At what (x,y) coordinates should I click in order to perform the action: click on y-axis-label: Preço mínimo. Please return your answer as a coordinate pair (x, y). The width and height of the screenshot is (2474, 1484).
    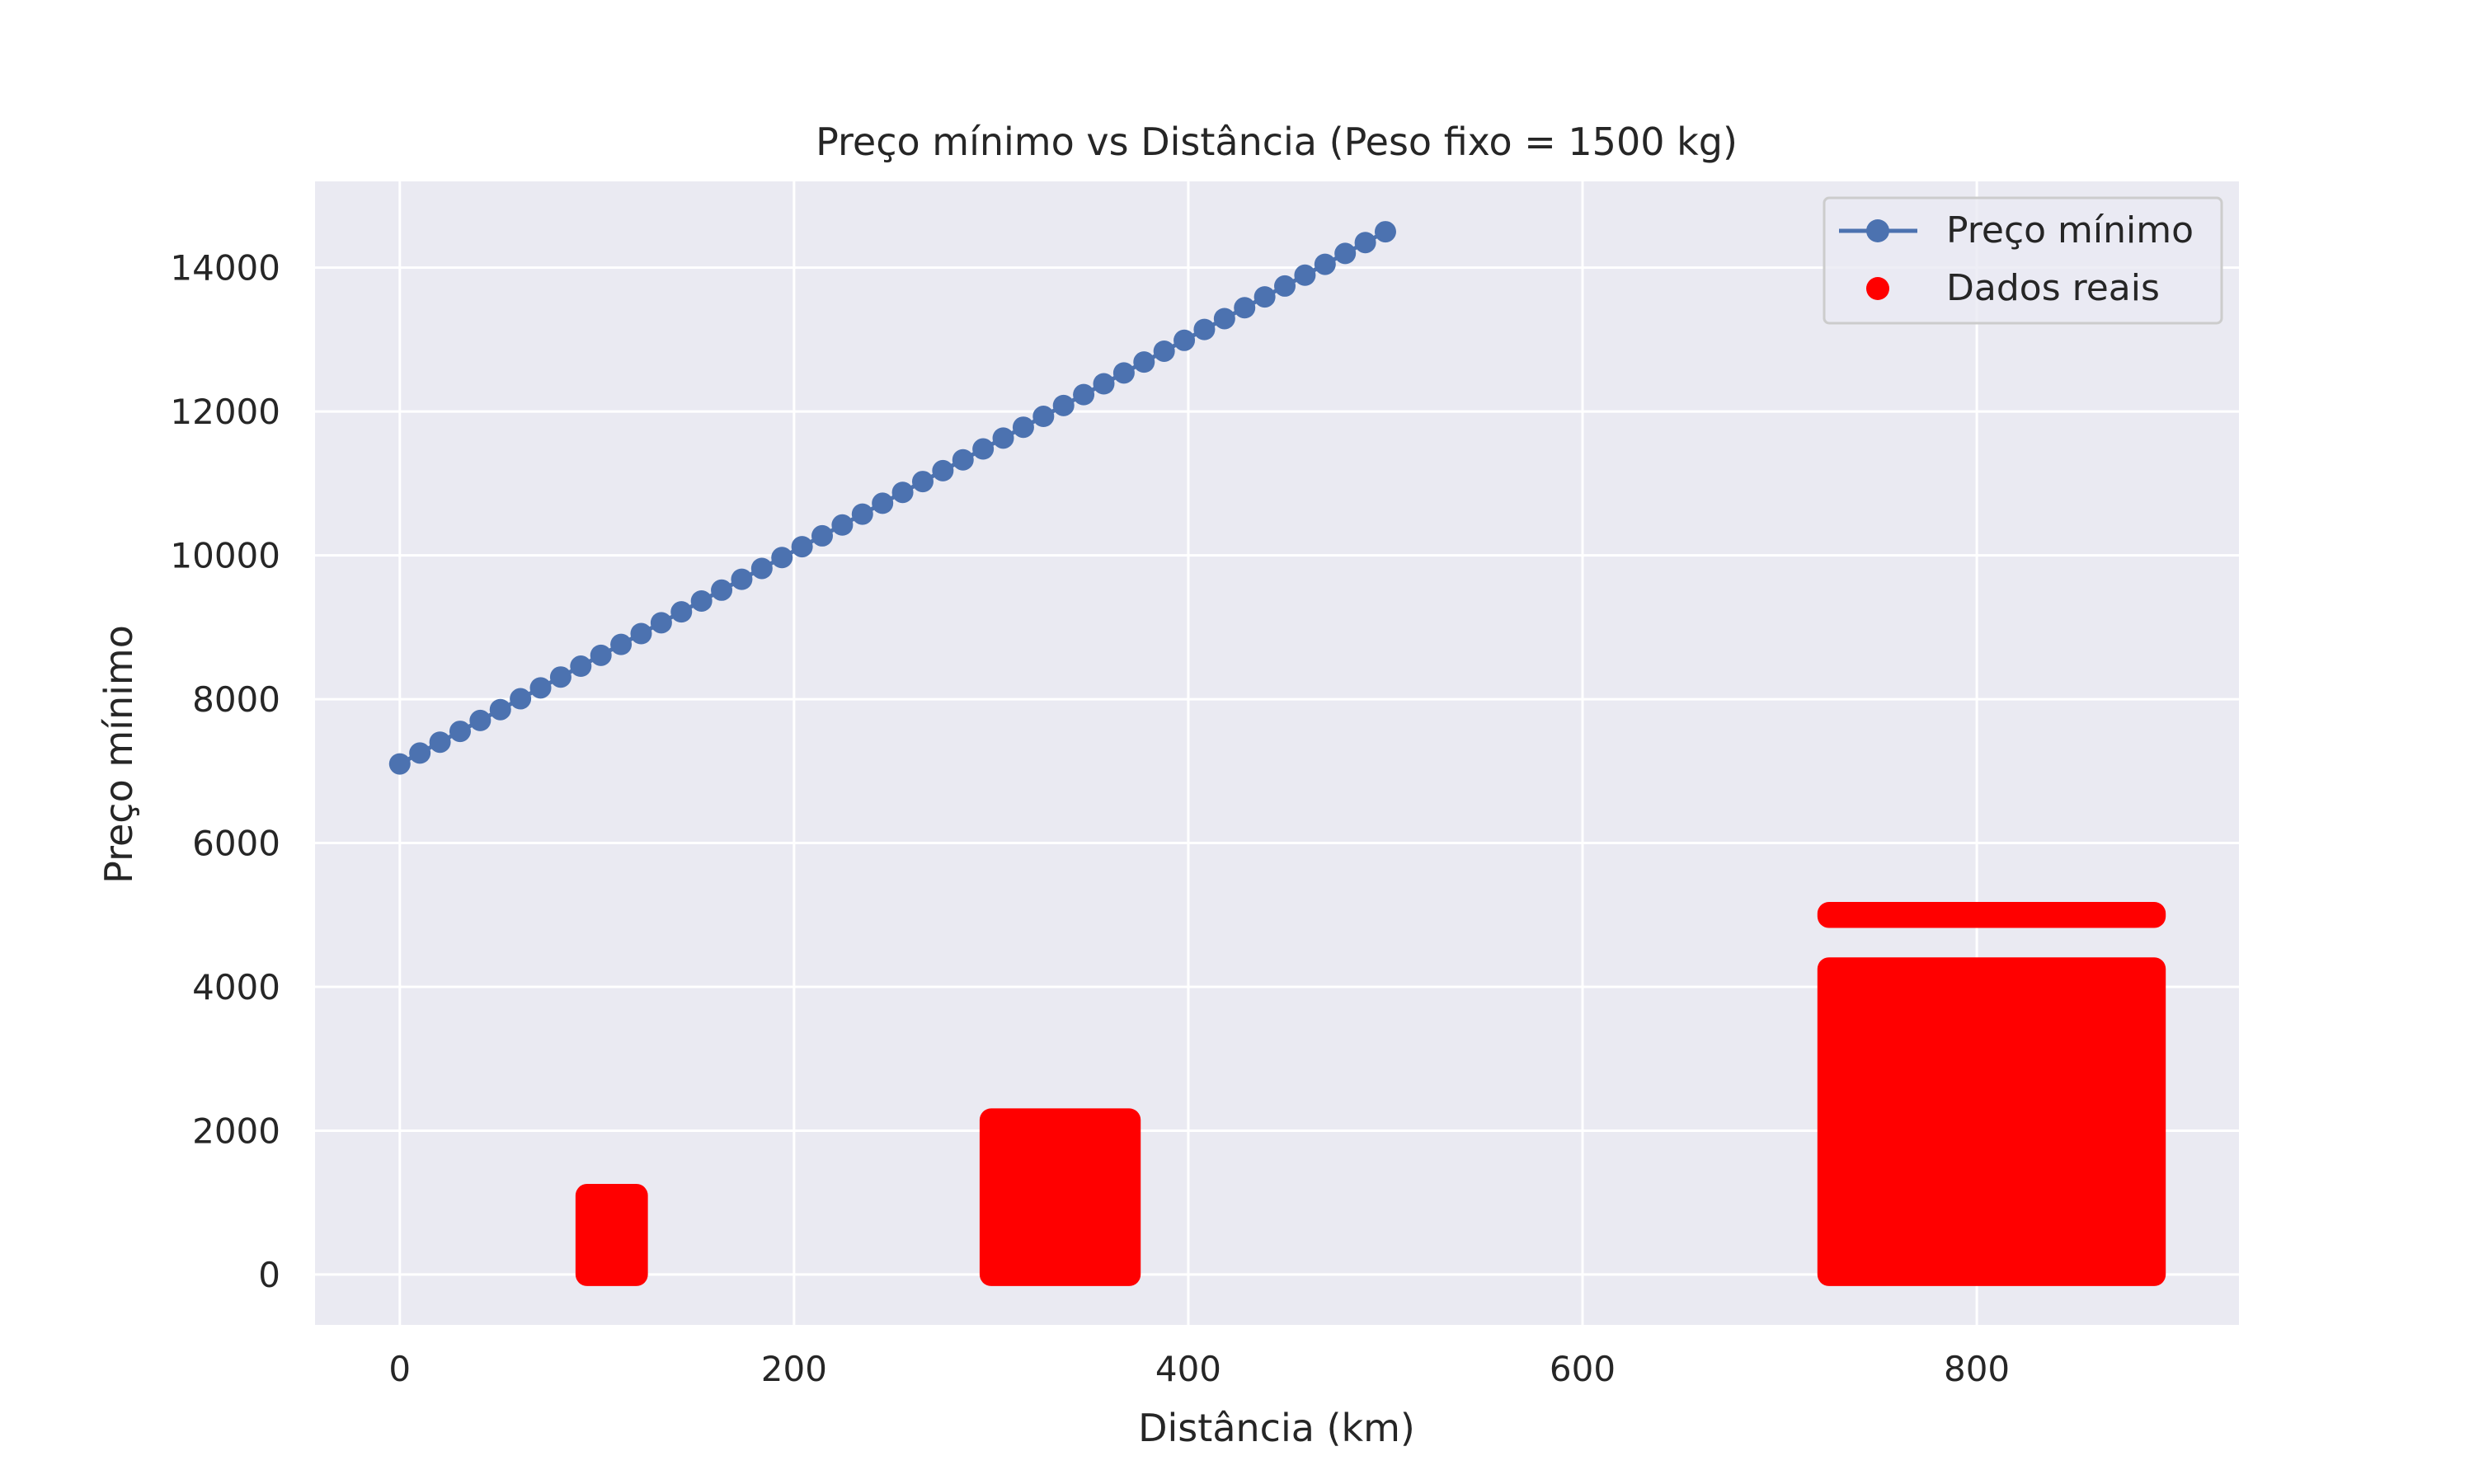
    Looking at the image, I should click on (118, 754).